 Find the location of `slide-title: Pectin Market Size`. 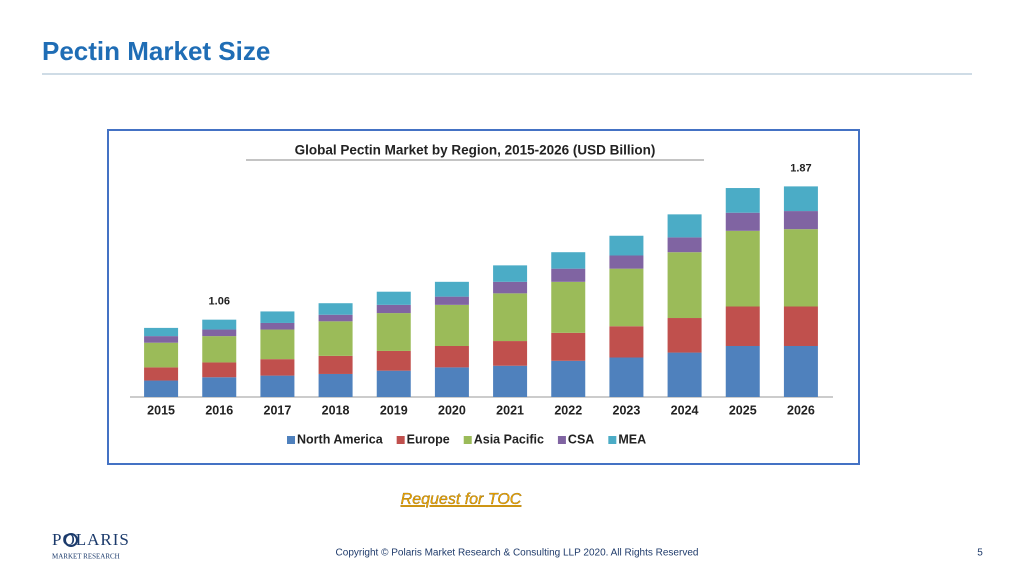

slide-title: Pectin Market Size is located at coordinates (156, 51).